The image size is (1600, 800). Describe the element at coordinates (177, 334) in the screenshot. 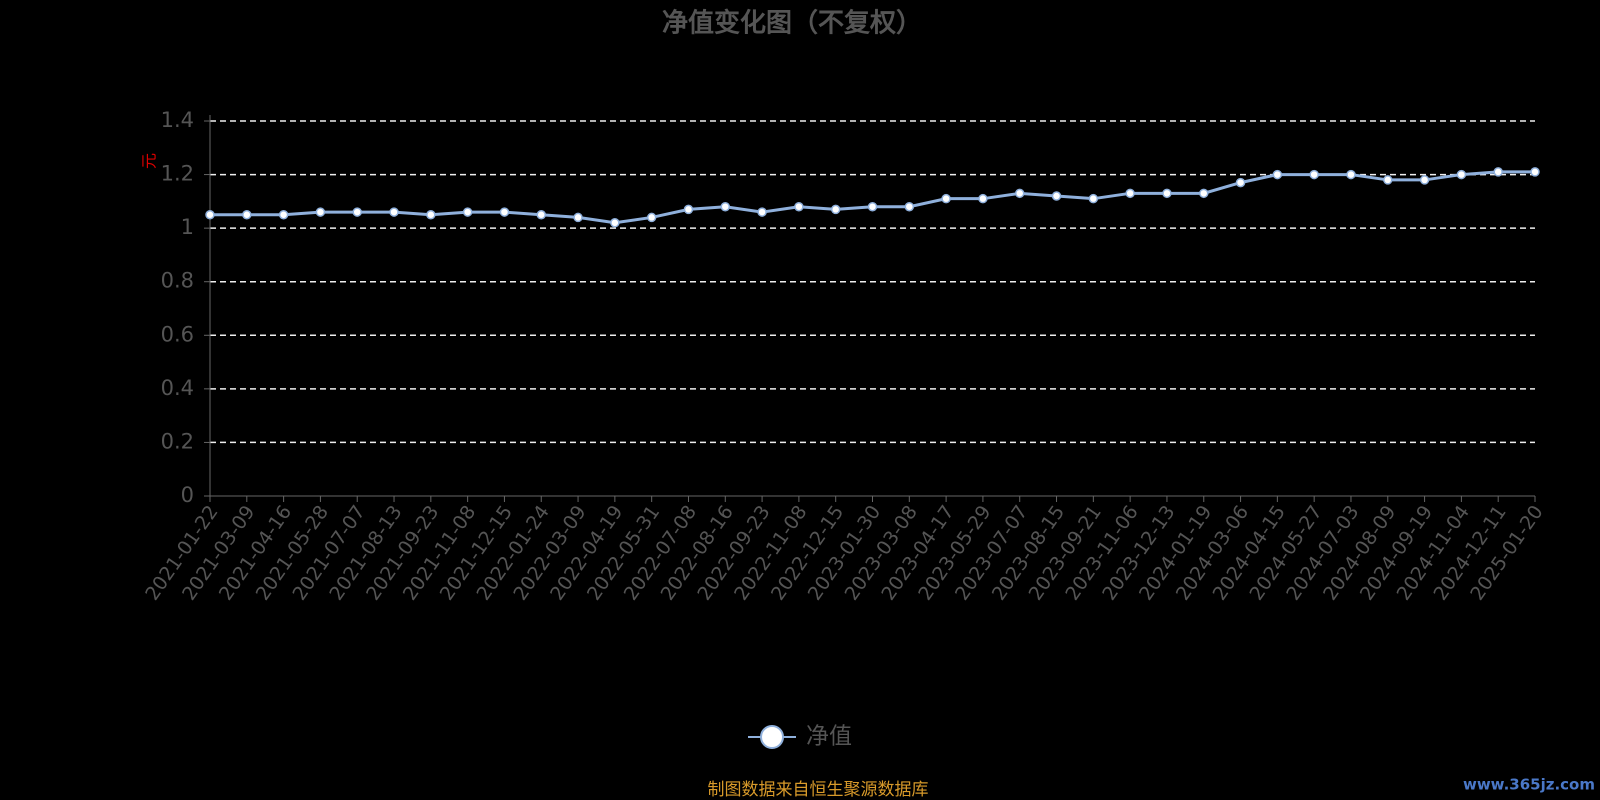

I see `y-tick-label: 0.6` at that location.